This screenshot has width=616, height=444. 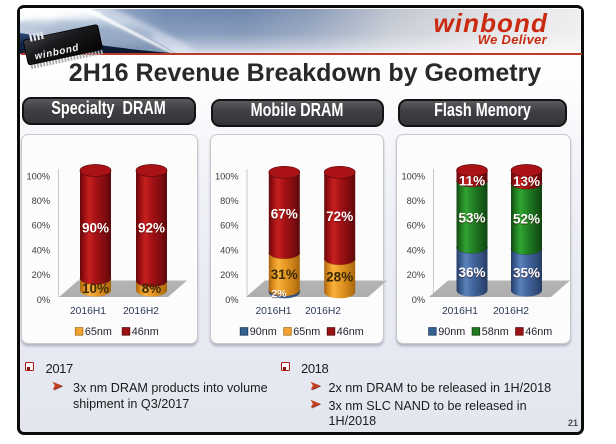 I want to click on svg-text: 13%, so click(x=526, y=181).